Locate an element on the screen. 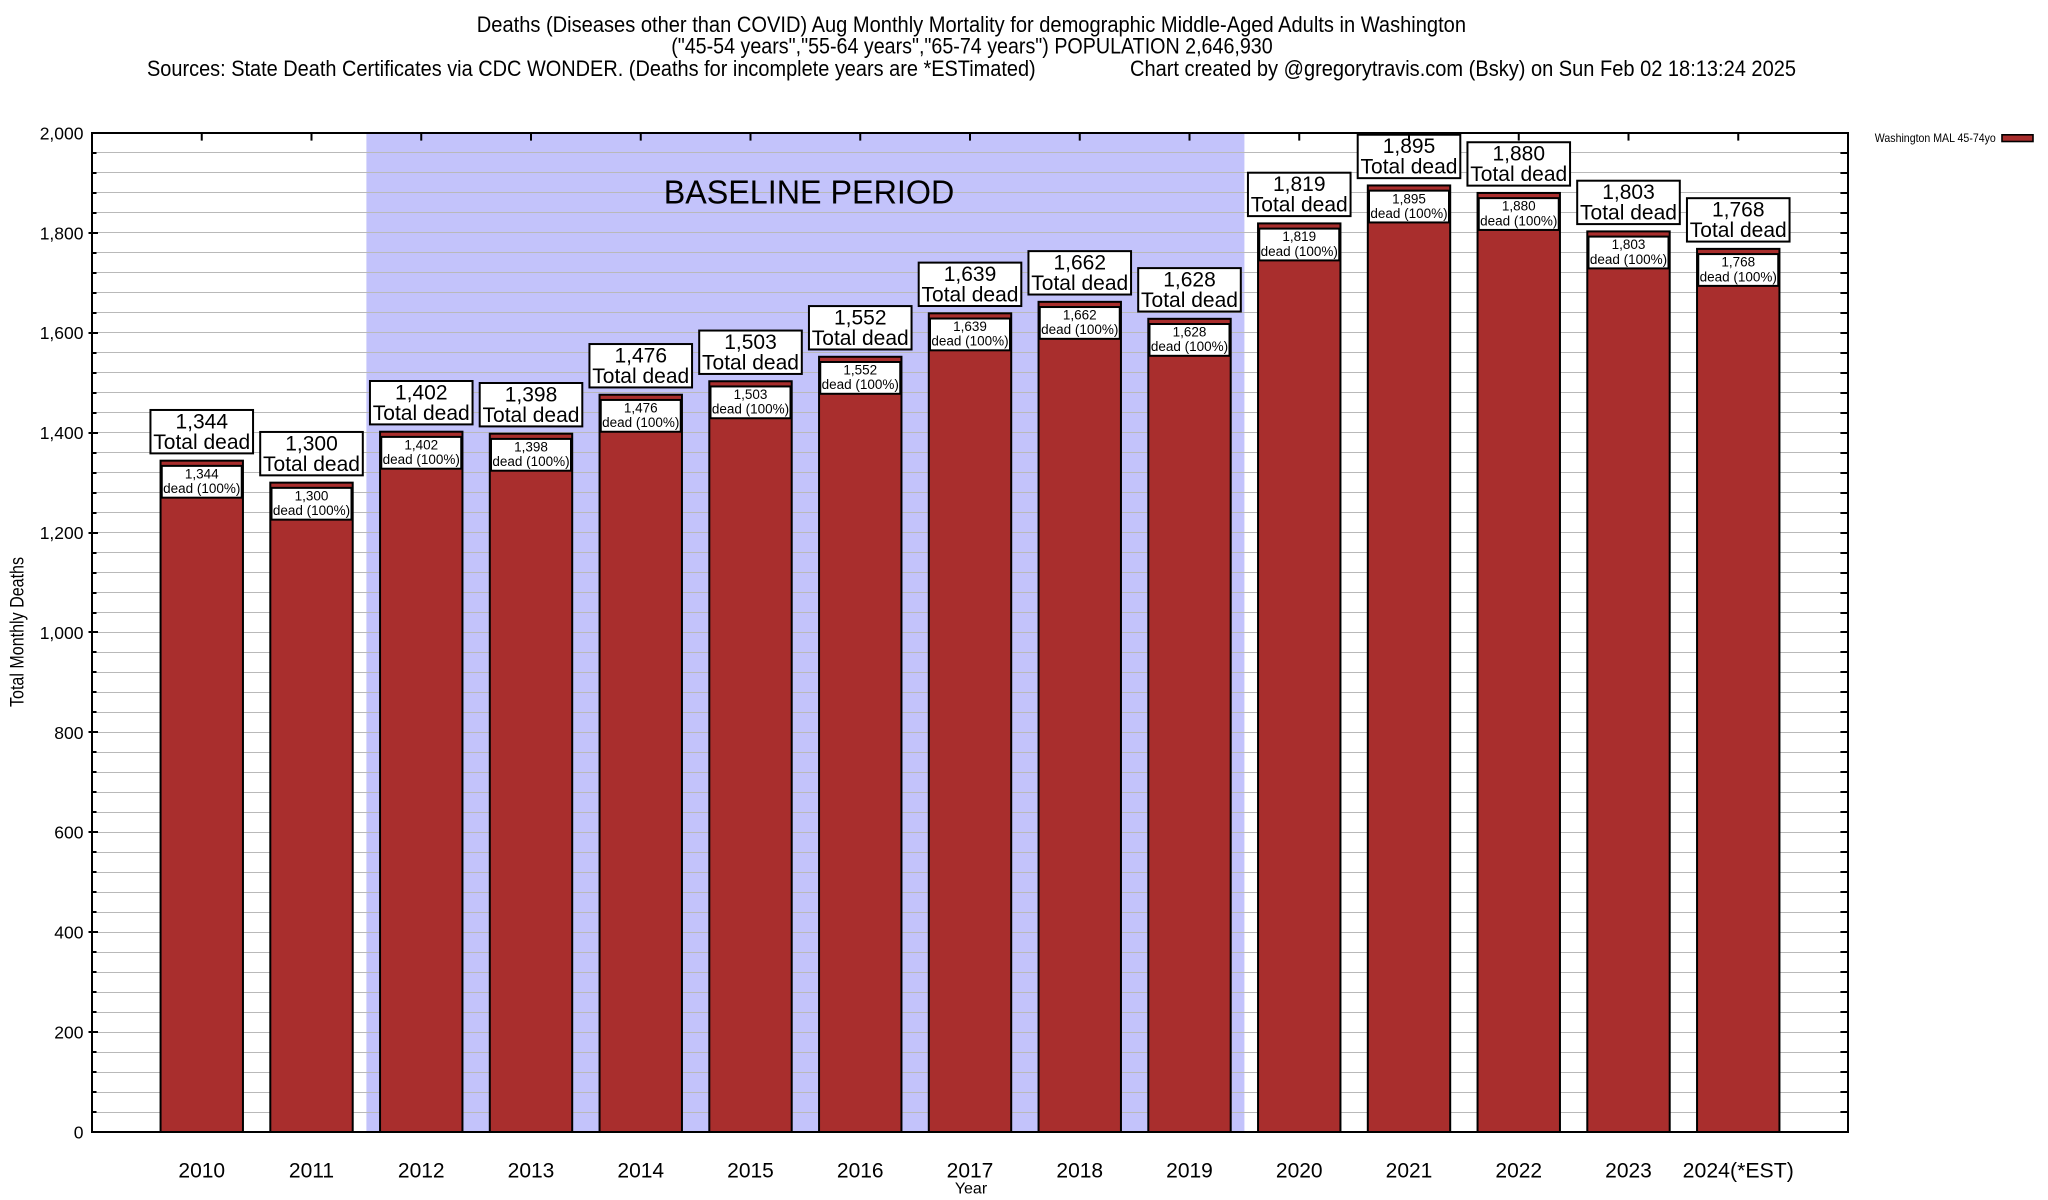  svg-text: 1,400 is located at coordinates (62, 433).